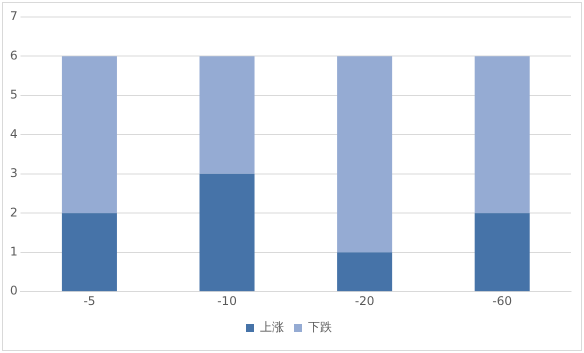 This screenshot has width=584, height=353. Describe the element at coordinates (14, 95) in the screenshot. I see `y-tick-label: 5` at that location.